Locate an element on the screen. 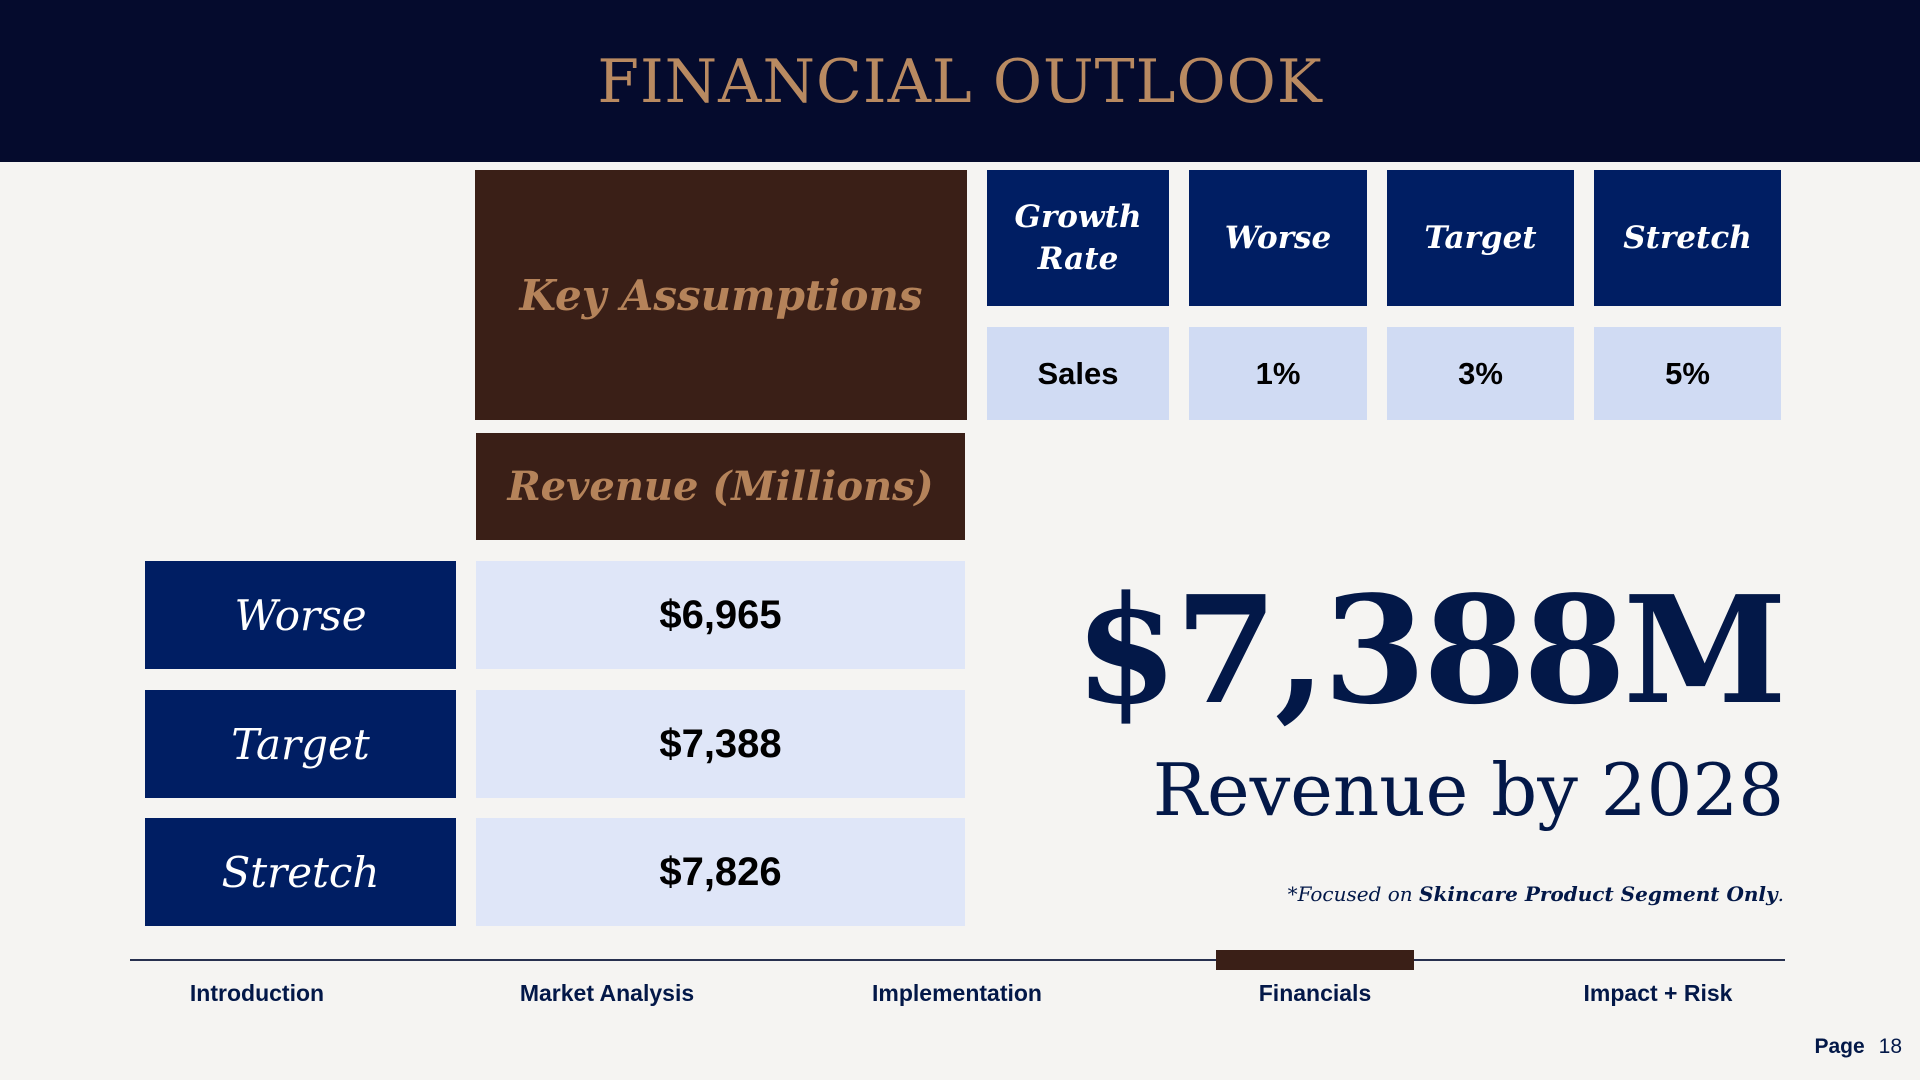  column-header-label: Stretch is located at coordinates (1687, 238).